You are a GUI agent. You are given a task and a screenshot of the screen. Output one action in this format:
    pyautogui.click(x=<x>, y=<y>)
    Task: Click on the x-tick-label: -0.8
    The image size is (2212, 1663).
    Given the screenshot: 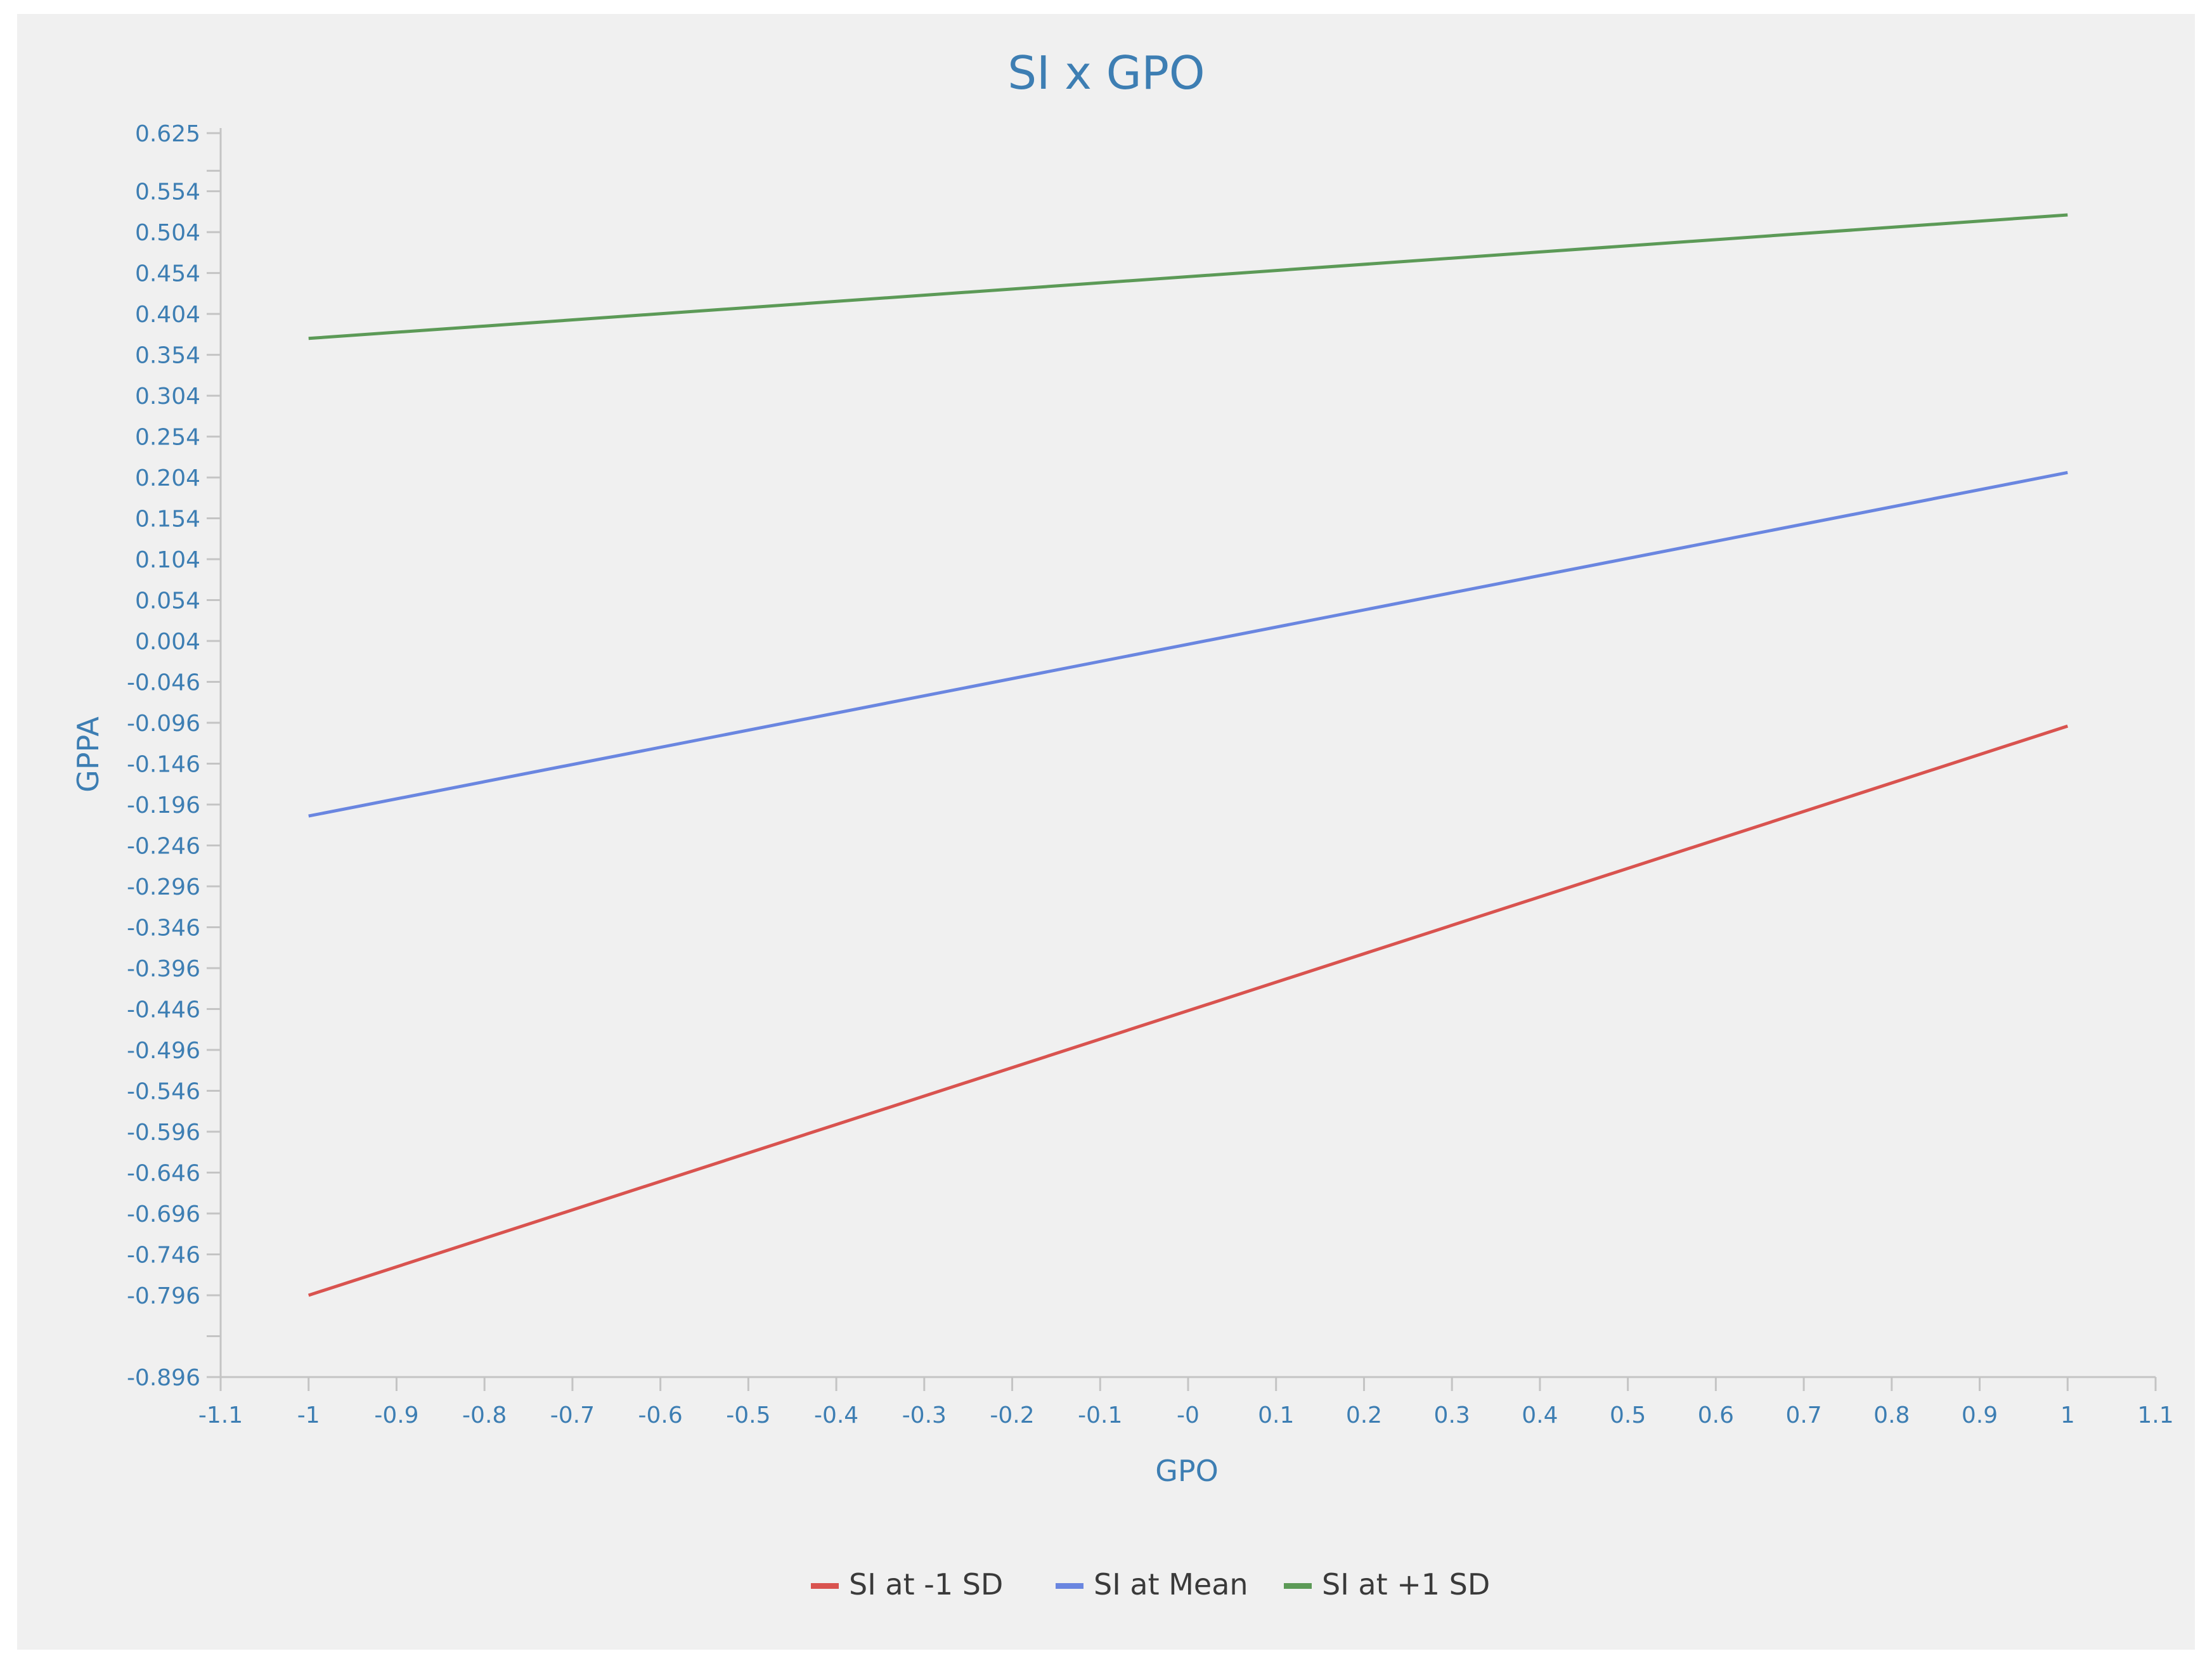 What is the action you would take?
    pyautogui.click(x=484, y=1415)
    